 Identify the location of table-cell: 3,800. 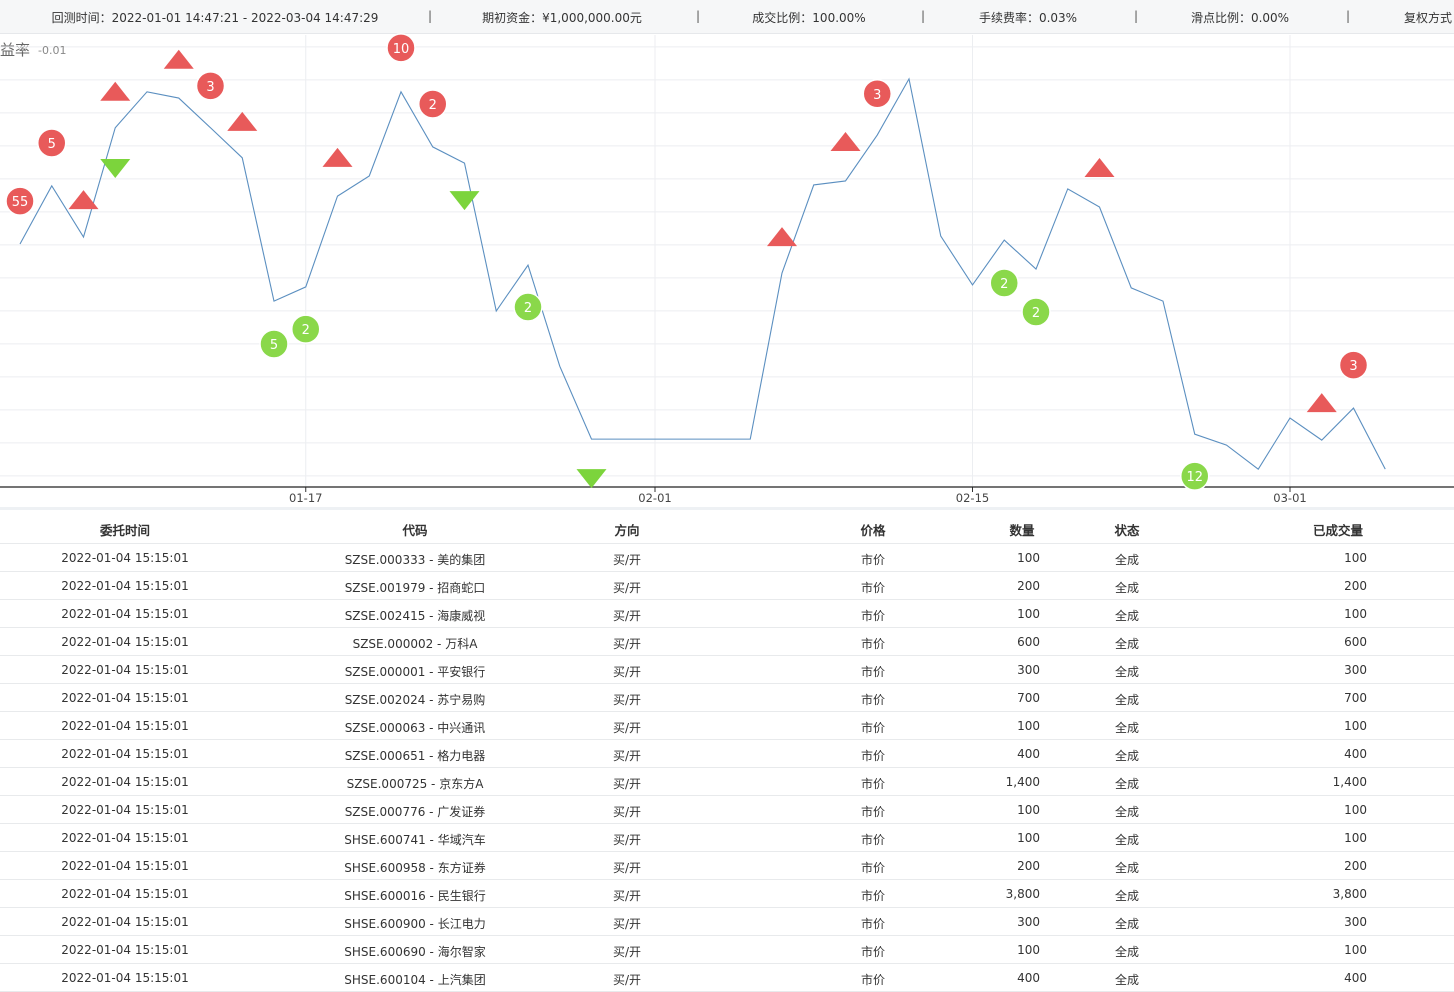
(1022, 894).